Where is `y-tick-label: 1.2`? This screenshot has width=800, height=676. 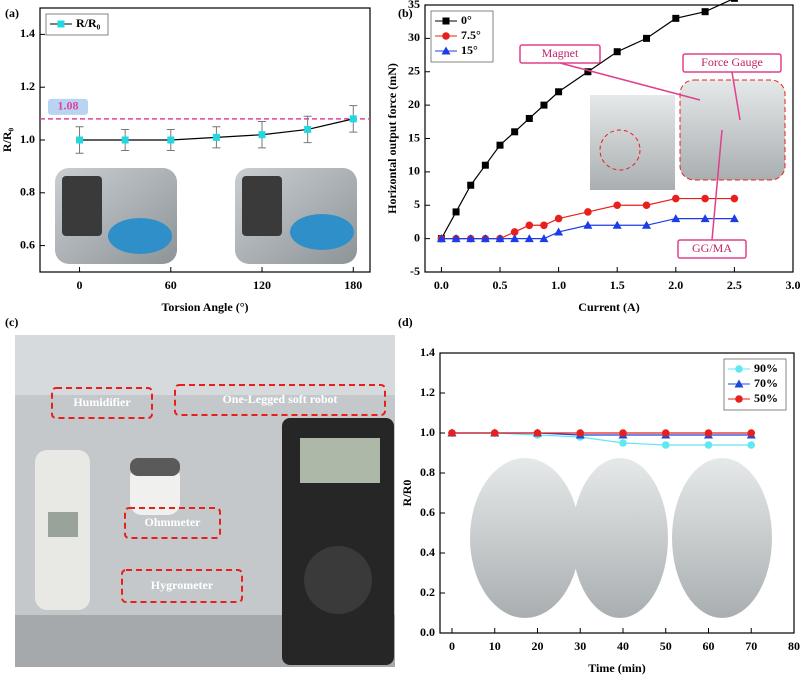
y-tick-label: 1.2 is located at coordinates (27, 86).